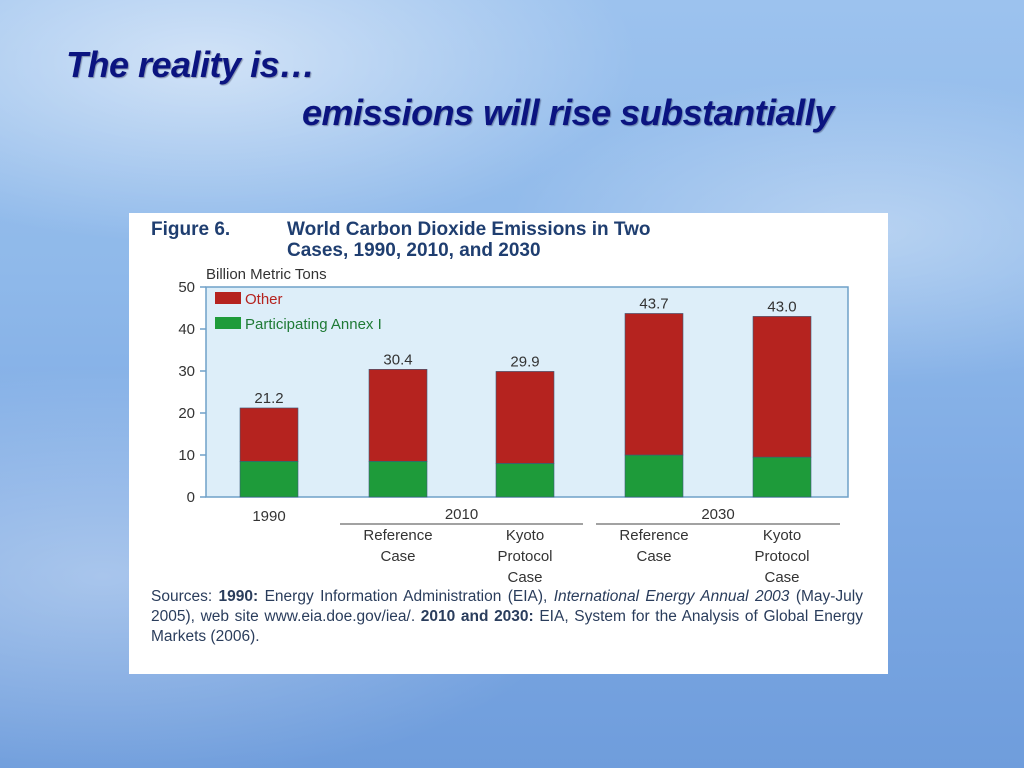 This screenshot has width=1024, height=768. What do you see at coordinates (238, 596) in the screenshot?
I see `sources-1990: 1990:` at bounding box center [238, 596].